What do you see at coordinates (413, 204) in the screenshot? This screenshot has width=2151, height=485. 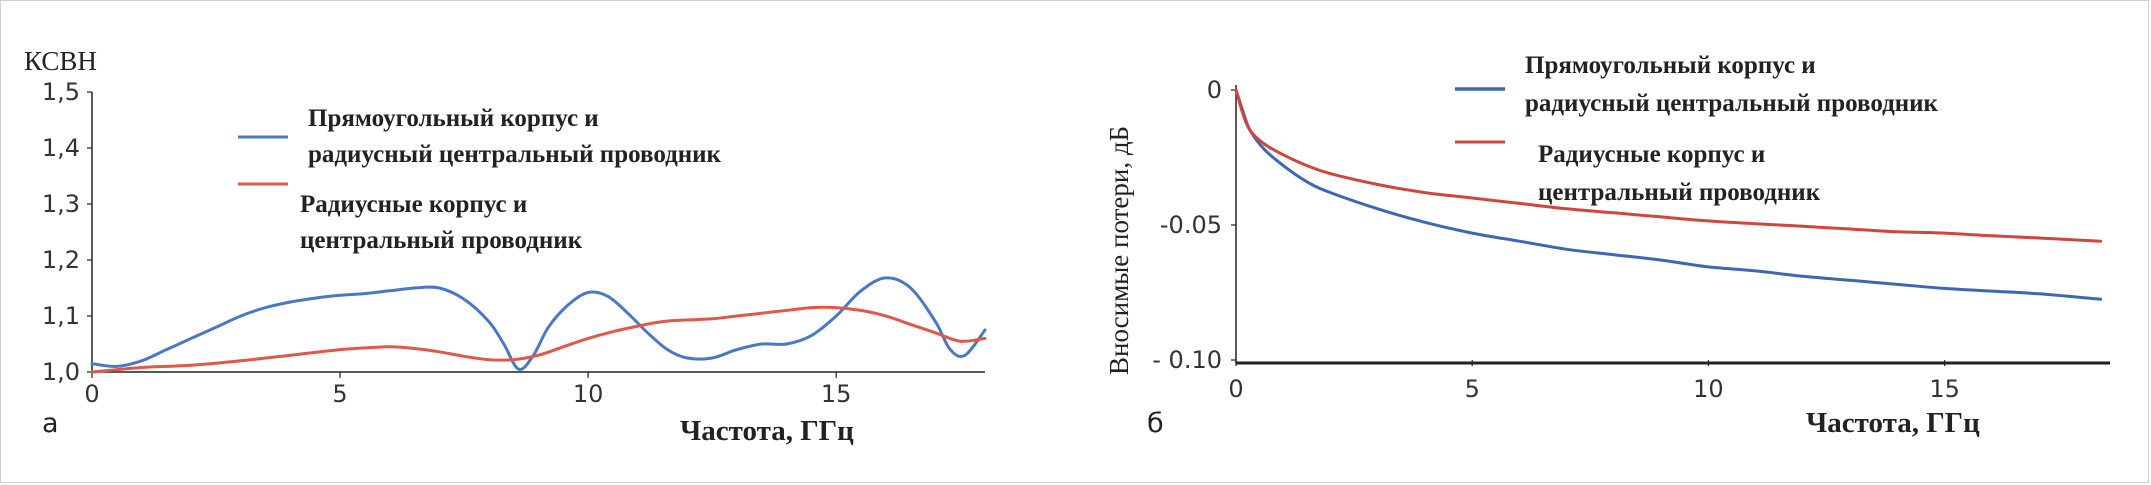 I see `legend-label-a-2-line1: Радиусные корпус и` at bounding box center [413, 204].